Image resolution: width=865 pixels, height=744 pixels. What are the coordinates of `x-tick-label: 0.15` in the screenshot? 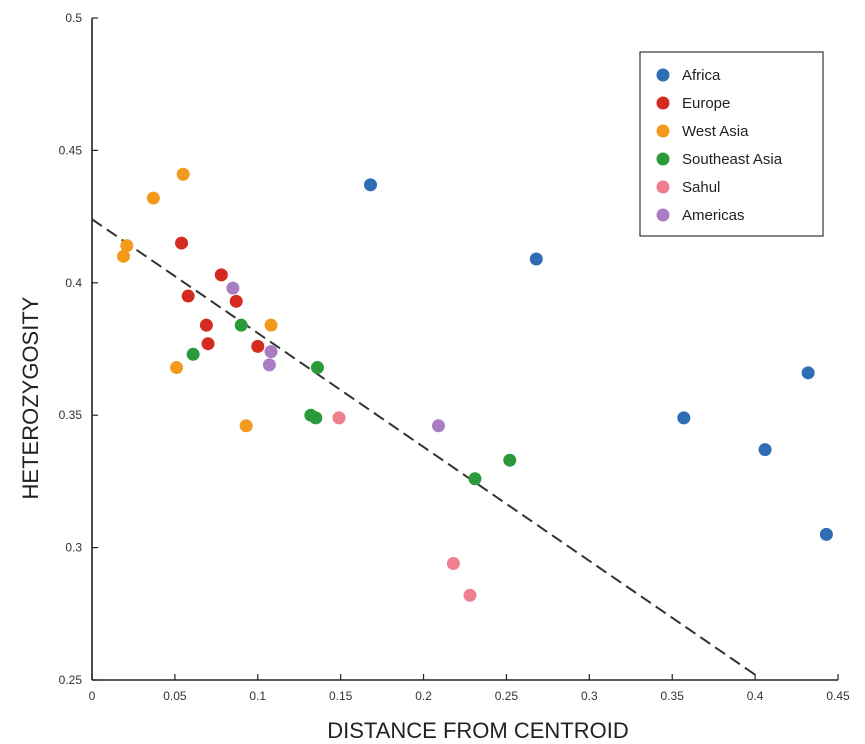 It's located at (341, 696).